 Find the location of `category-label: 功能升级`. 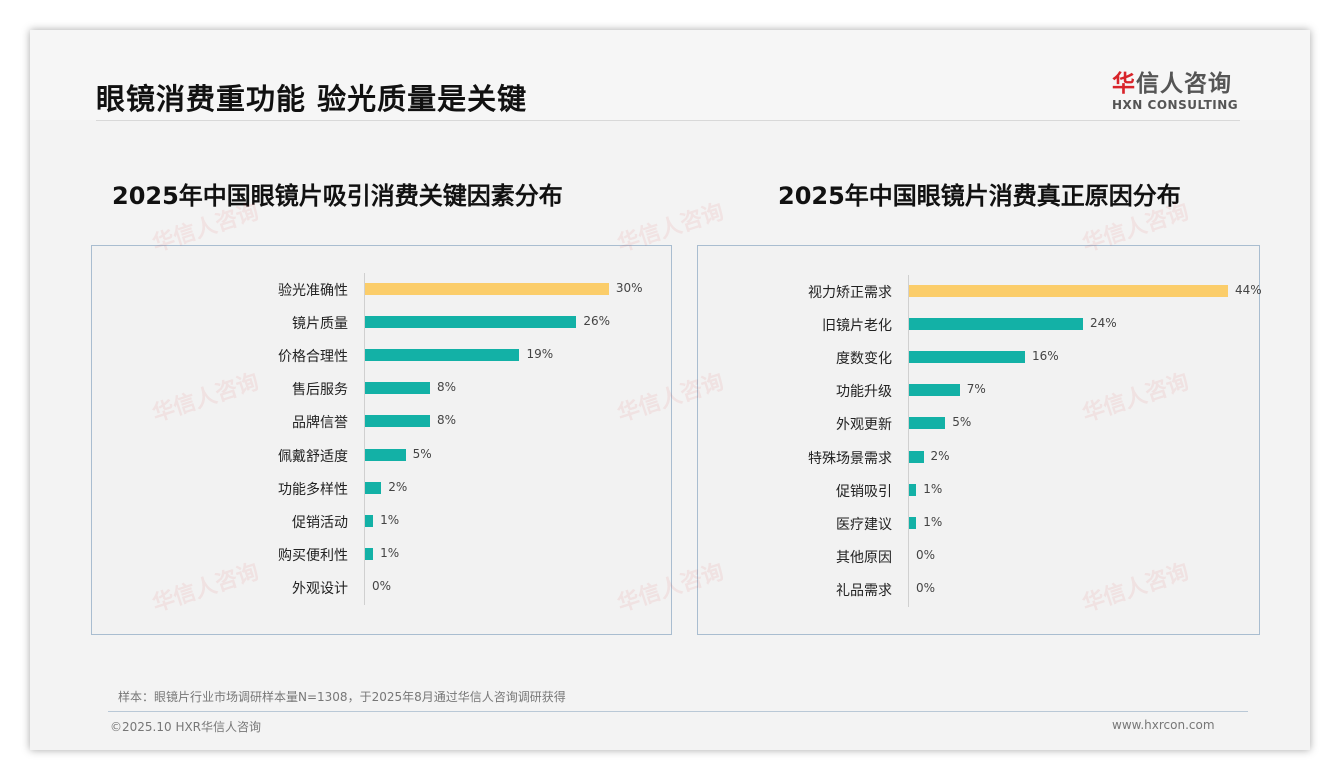

category-label: 功能升级 is located at coordinates (864, 392).